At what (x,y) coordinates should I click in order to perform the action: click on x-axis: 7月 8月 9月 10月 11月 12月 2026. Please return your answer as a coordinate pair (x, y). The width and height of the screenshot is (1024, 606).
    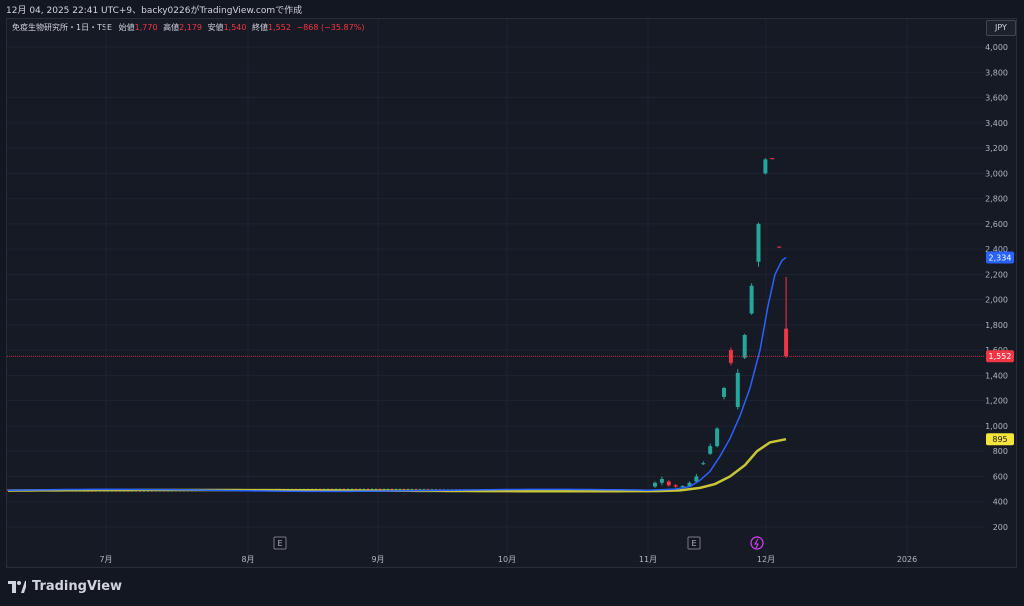
    Looking at the image, I should click on (508, 559).